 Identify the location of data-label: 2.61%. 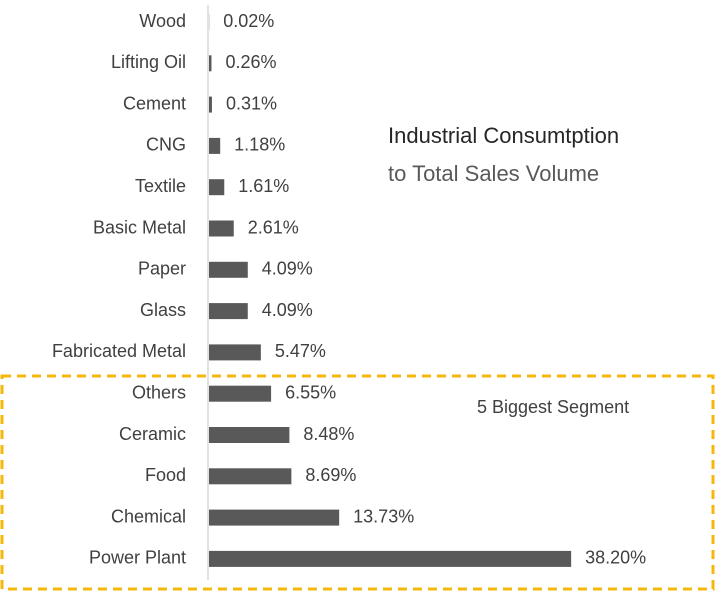
(273, 227).